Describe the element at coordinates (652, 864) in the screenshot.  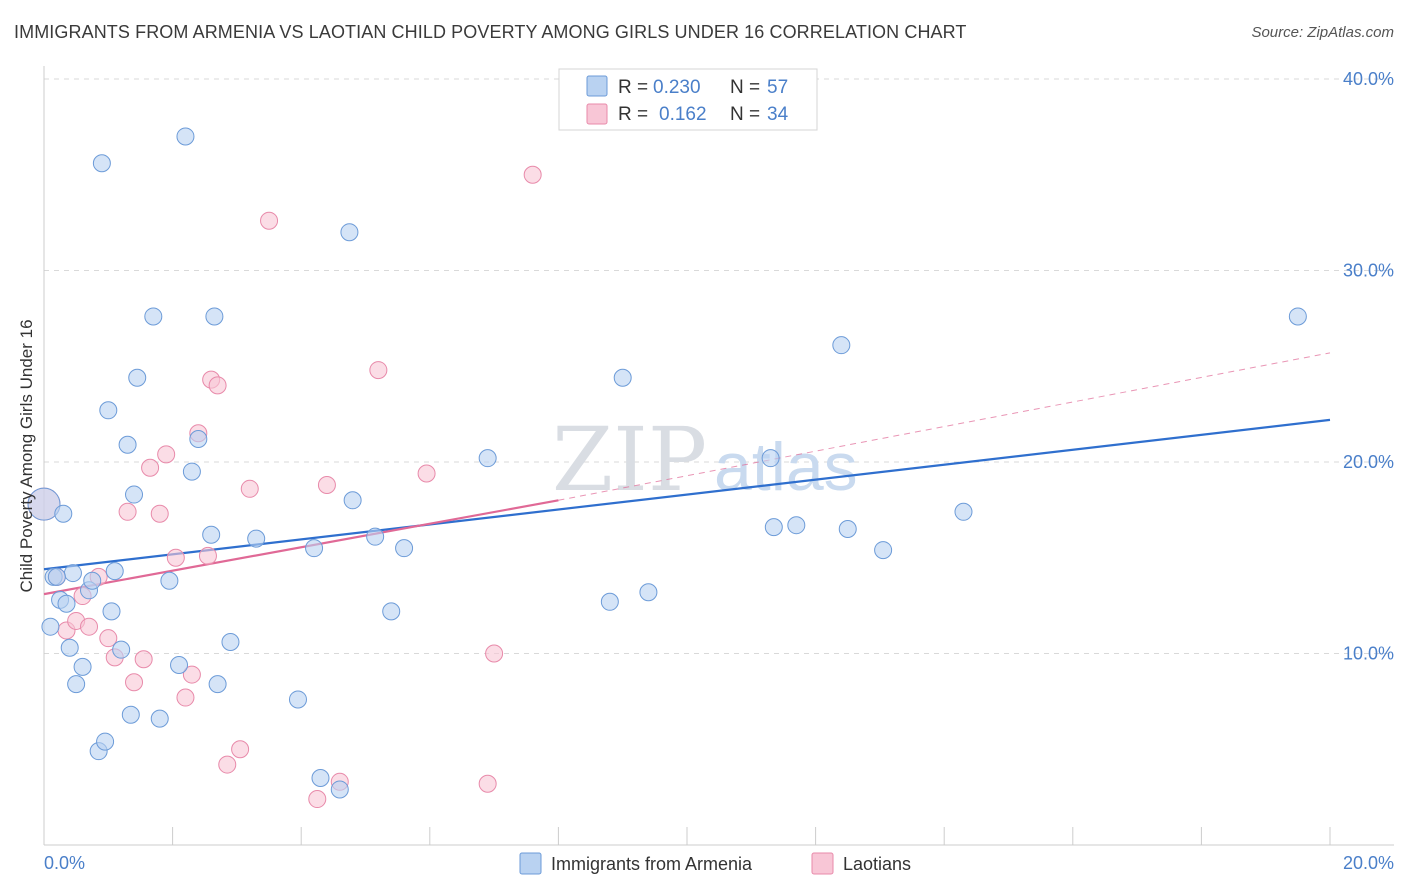
I see `bottom-legend-label-armenia: Immigrants from Armenia` at that location.